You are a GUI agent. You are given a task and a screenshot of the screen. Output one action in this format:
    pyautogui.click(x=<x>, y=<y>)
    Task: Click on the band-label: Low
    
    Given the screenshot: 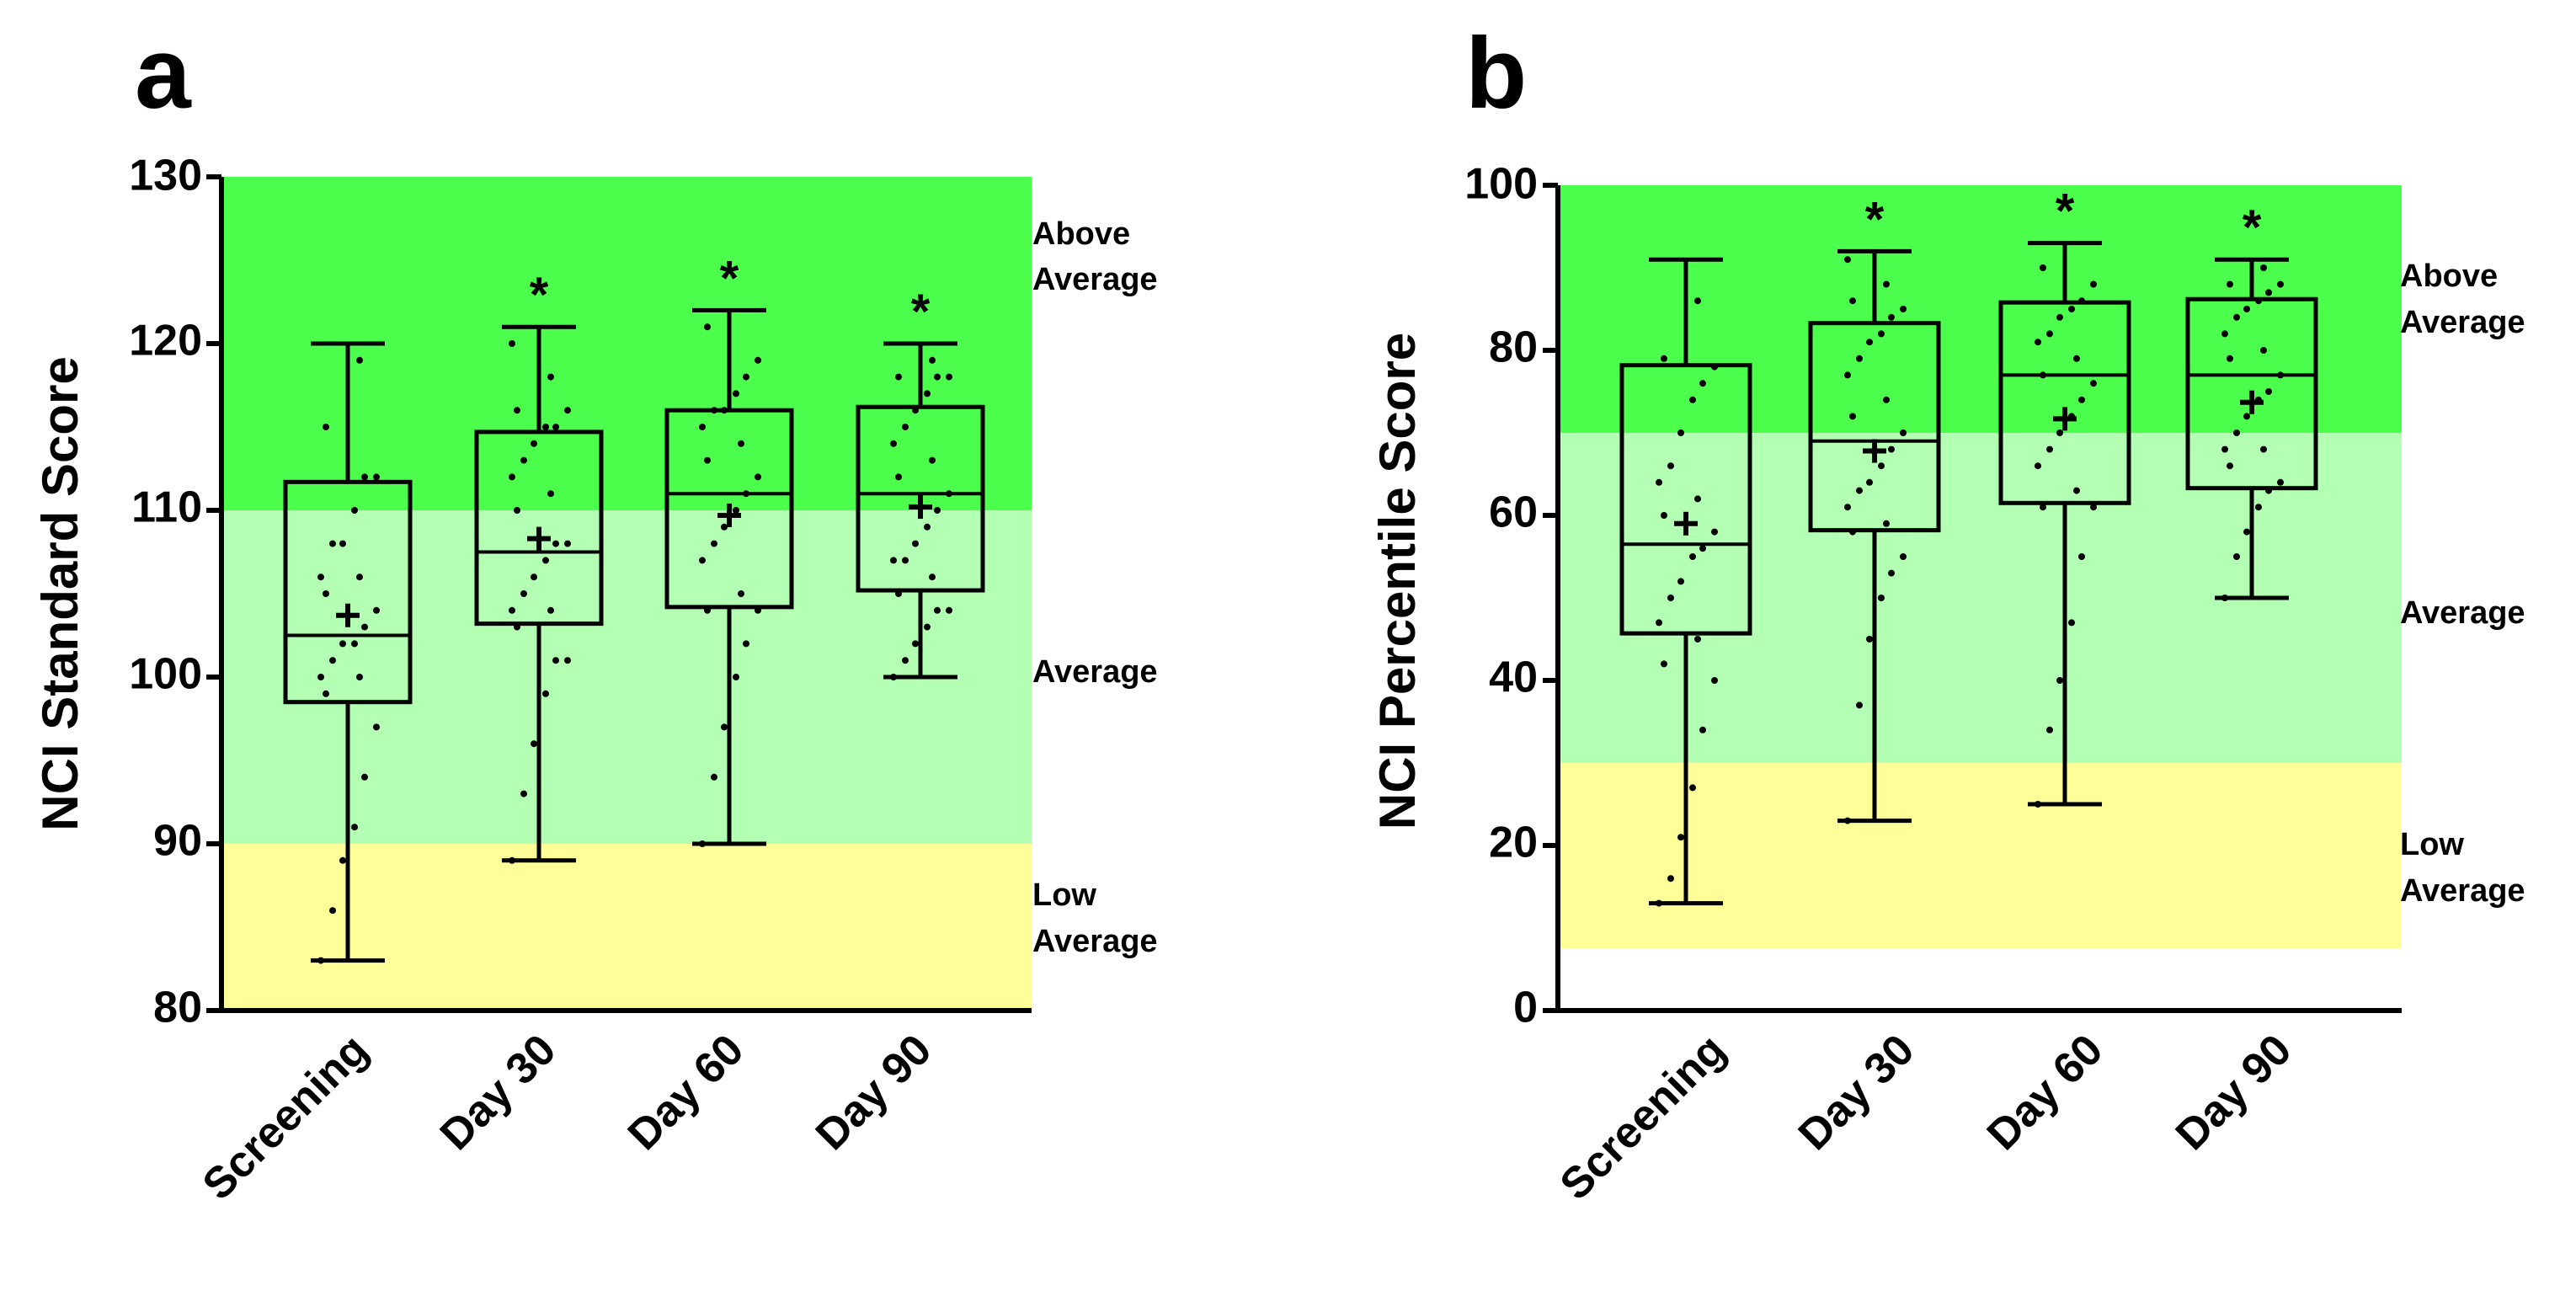 What is the action you would take?
    pyautogui.click(x=1064, y=895)
    